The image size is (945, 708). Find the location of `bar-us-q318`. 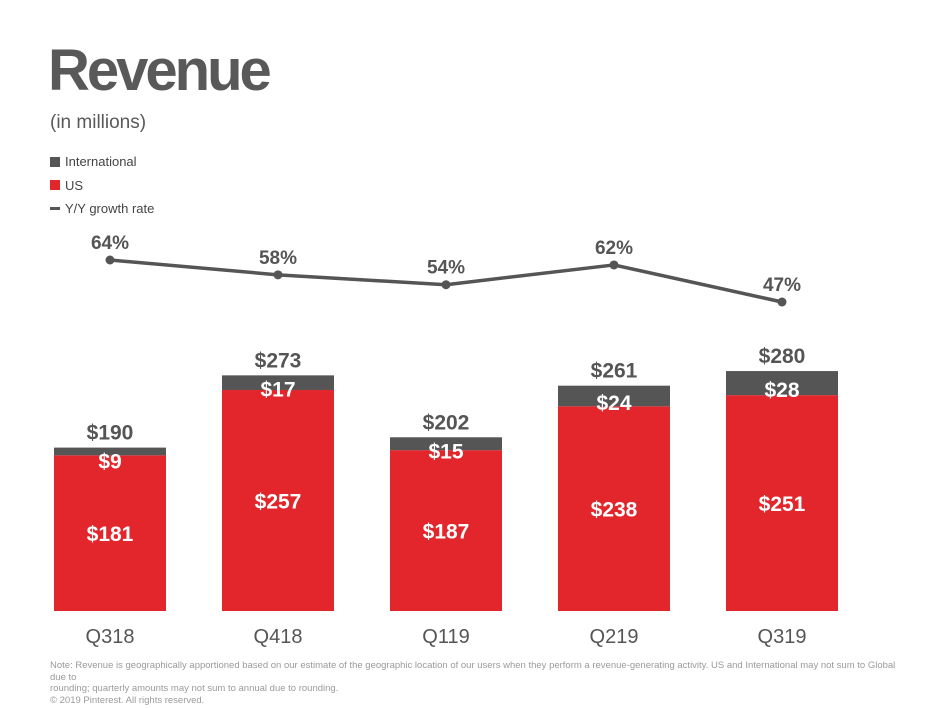

bar-us-q318 is located at coordinates (110, 533).